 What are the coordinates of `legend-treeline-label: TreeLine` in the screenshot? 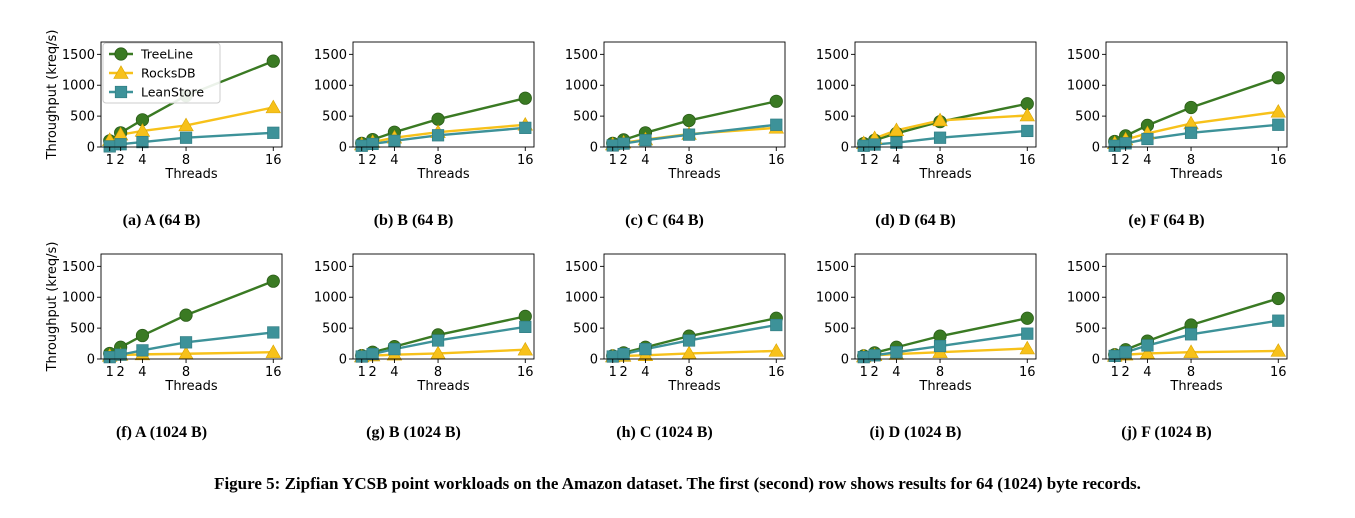 It's located at (166, 54).